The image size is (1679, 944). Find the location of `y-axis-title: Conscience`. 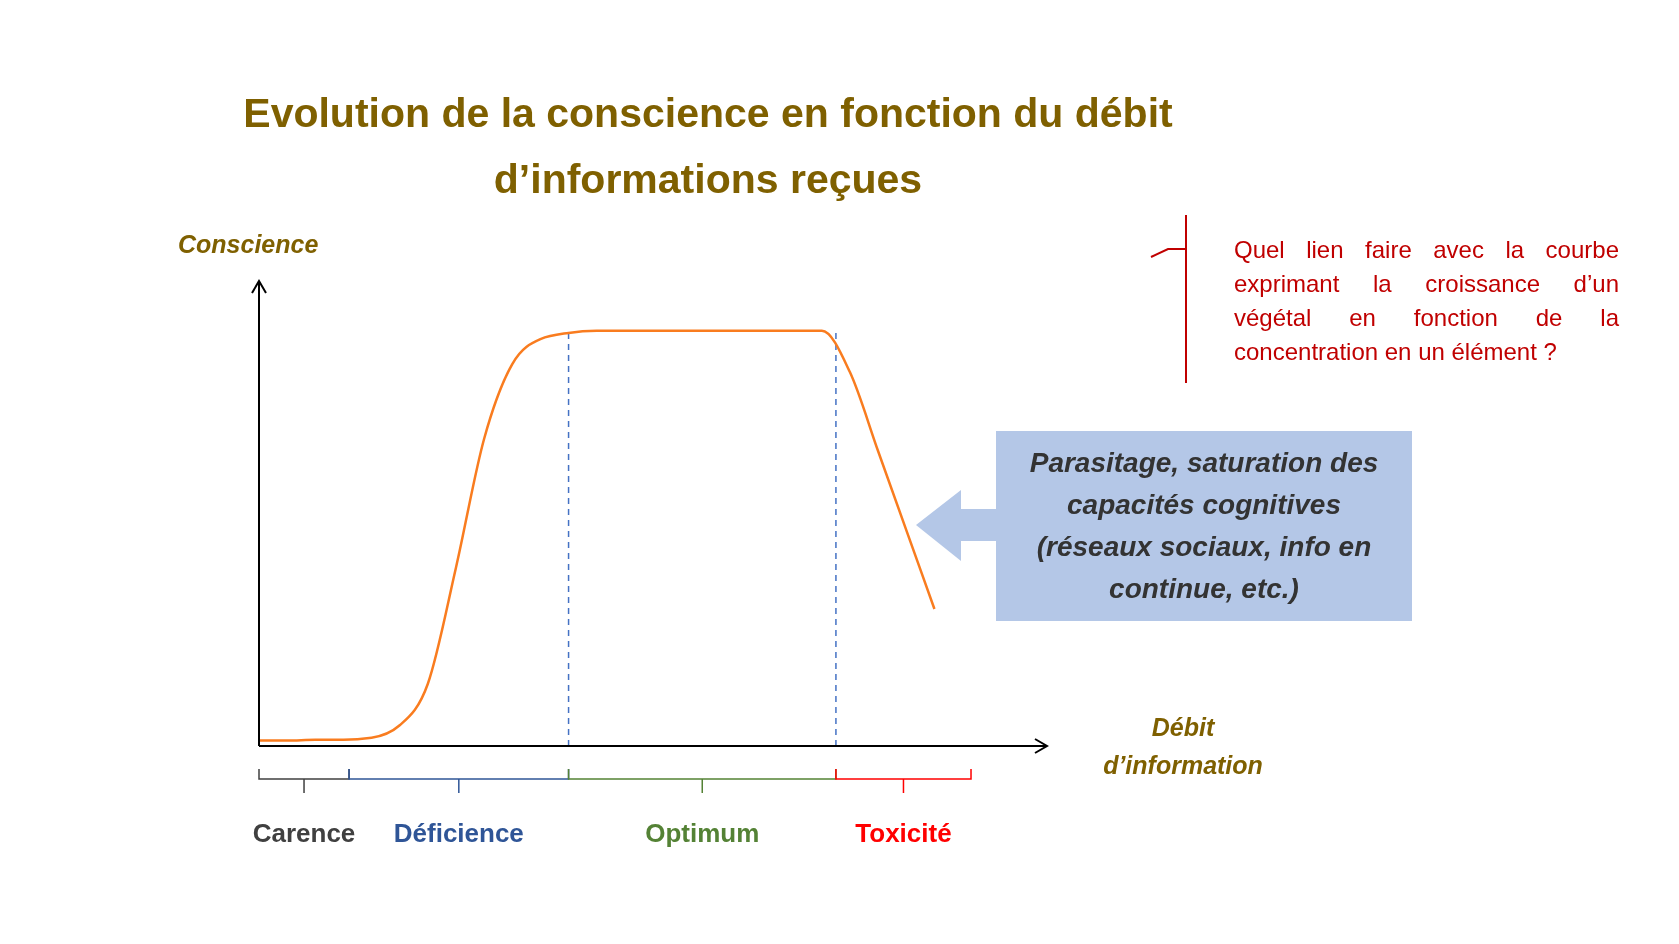

y-axis-title: Conscience is located at coordinates (248, 244).